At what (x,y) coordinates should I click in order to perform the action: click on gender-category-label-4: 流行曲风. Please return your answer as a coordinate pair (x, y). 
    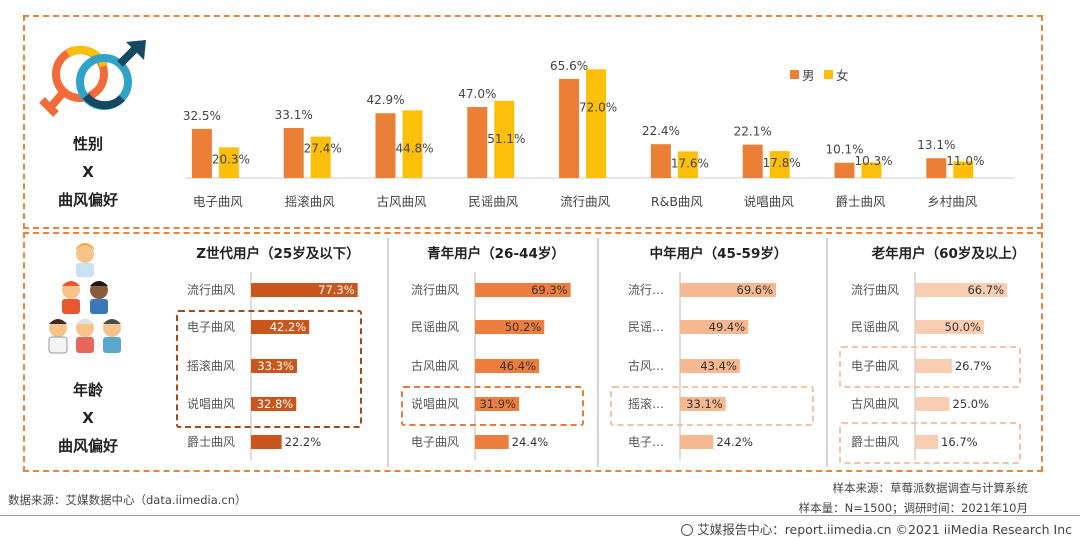
    Looking at the image, I should click on (585, 201).